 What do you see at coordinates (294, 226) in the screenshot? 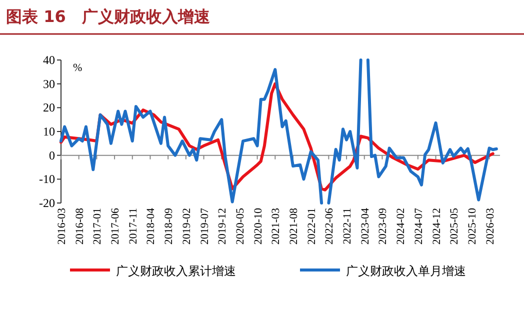
I see `x-tick-label: 2021-08` at bounding box center [294, 226].